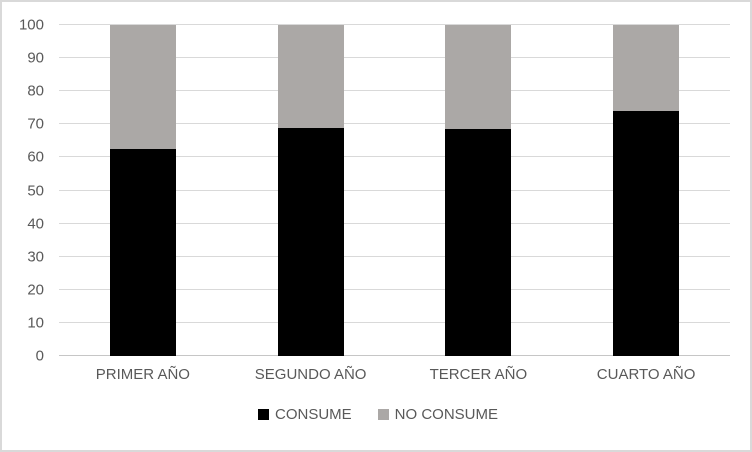 The height and width of the screenshot is (452, 752). I want to click on x-tick-label: SEGUNDO AÑO, so click(310, 374).